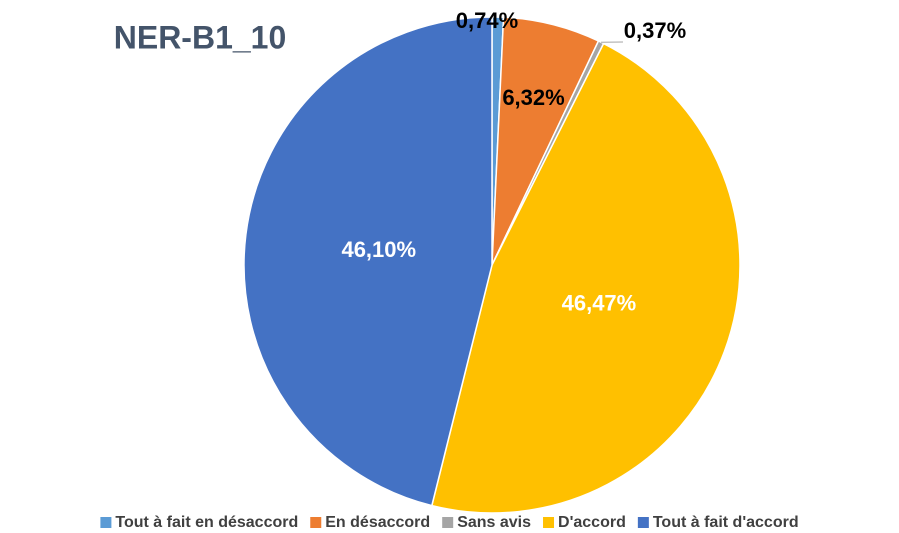  Describe the element at coordinates (655, 30) in the screenshot. I see `data-label: 0,37%` at that location.